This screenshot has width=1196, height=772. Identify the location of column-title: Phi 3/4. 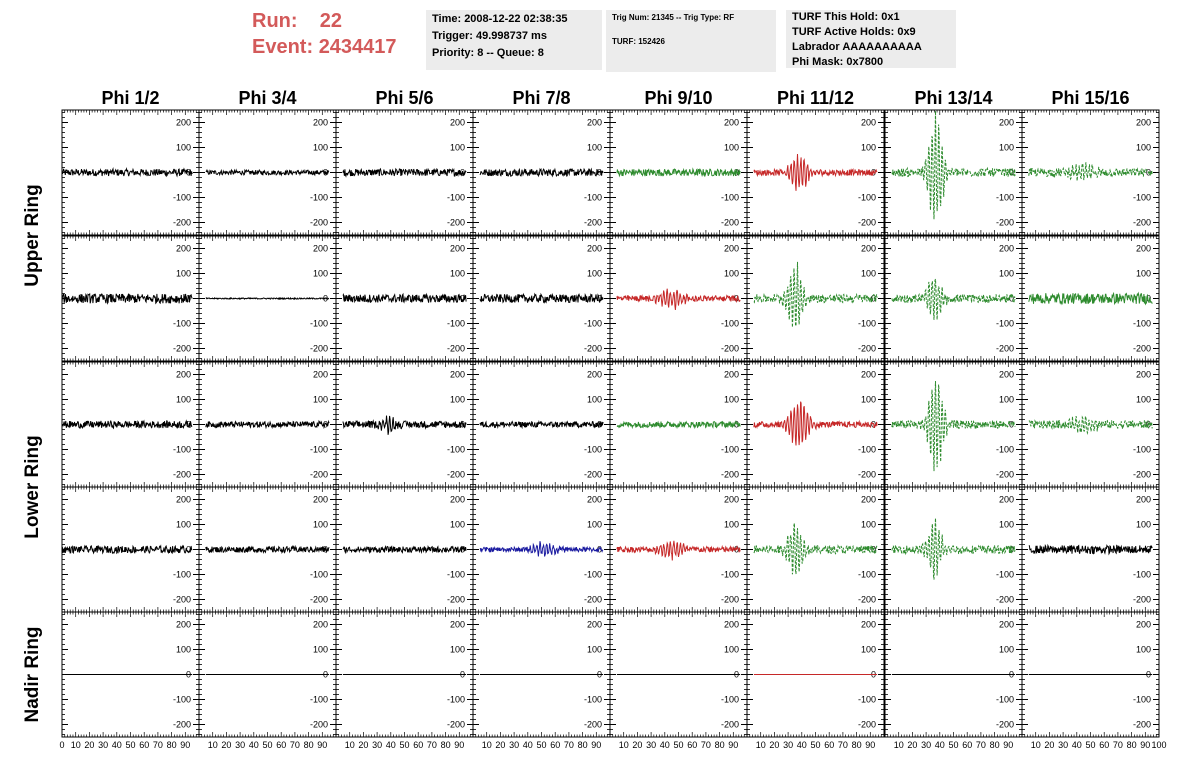
(267, 98).